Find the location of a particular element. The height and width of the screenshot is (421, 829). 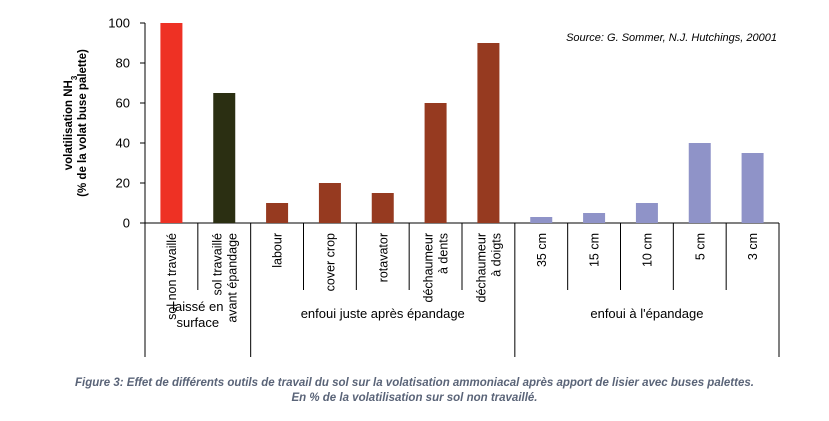

category-label-3: cover crop is located at coordinates (330, 262).